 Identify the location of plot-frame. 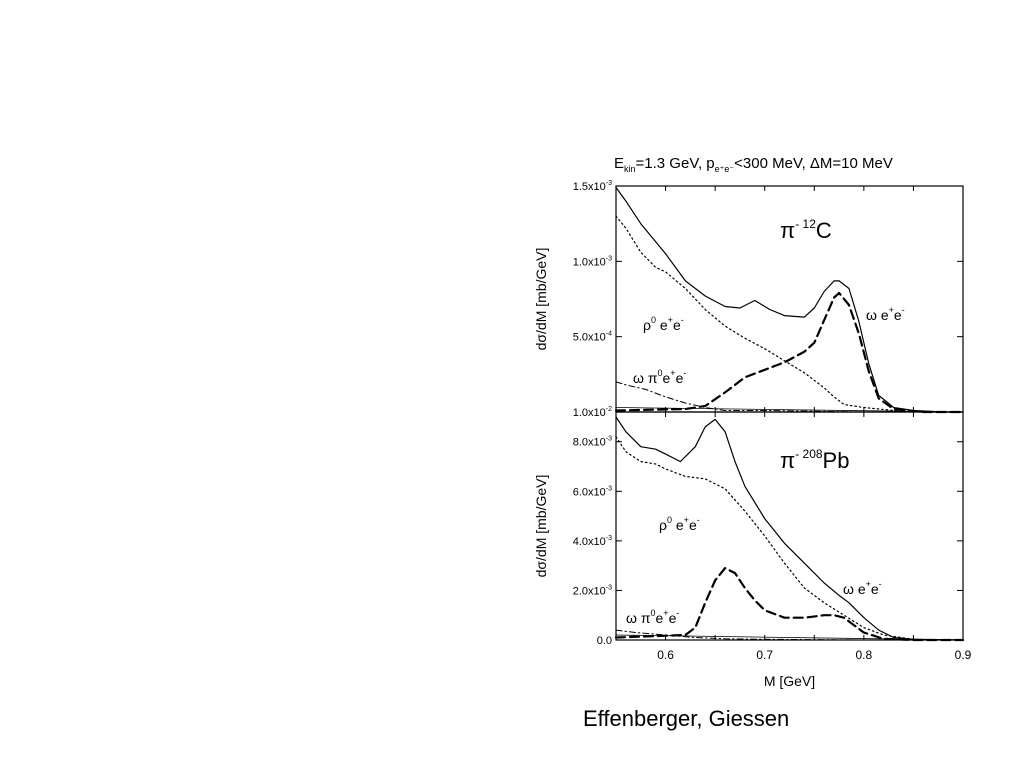
(789, 526).